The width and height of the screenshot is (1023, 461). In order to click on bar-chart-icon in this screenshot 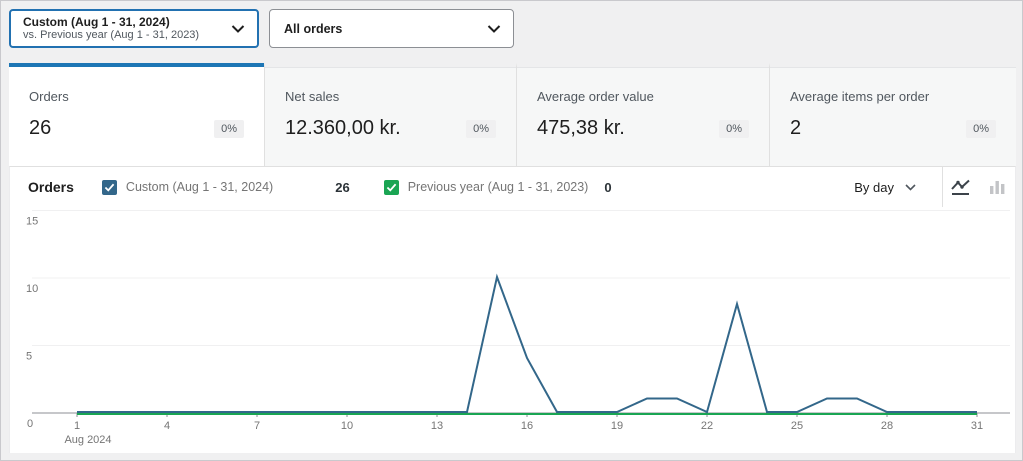, I will do `click(997, 187)`.